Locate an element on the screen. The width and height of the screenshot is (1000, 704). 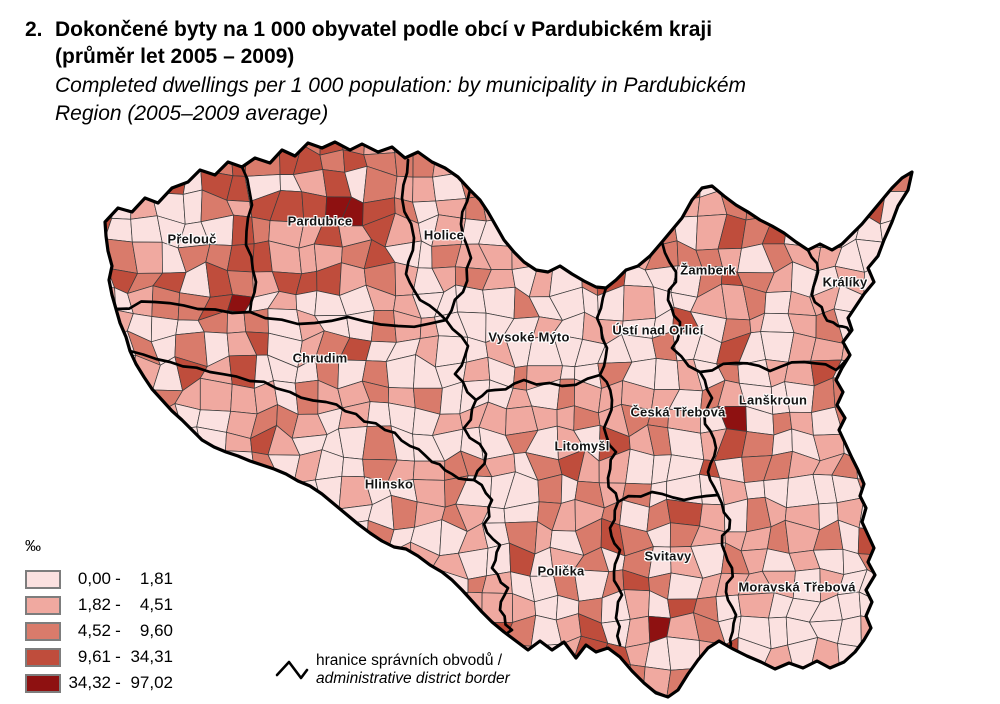
zigzag-border-icon is located at coordinates (292, 670).